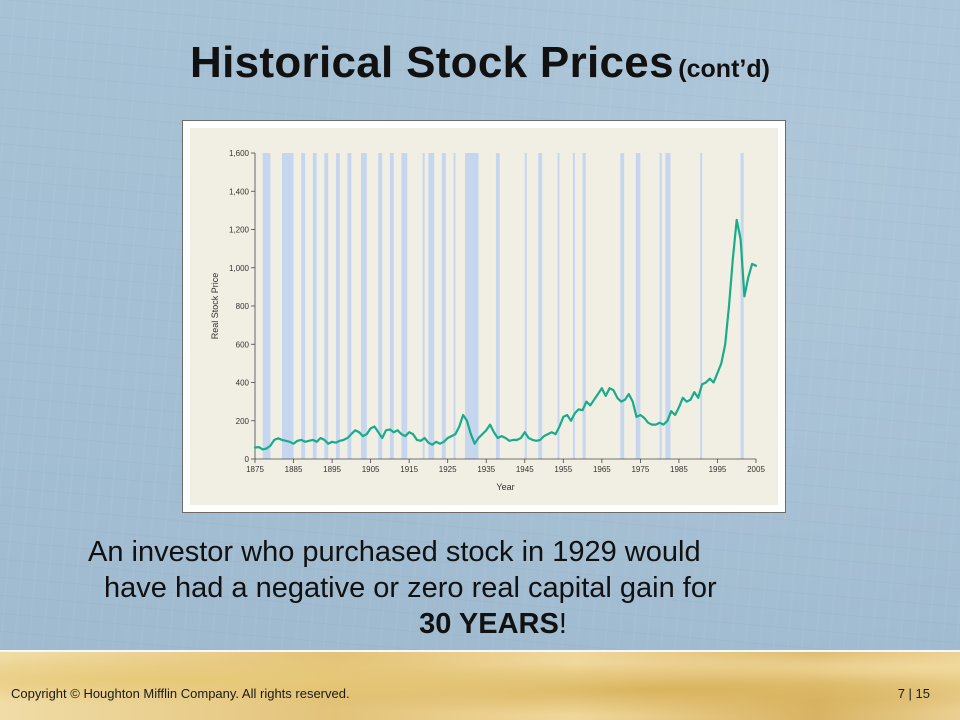  Describe the element at coordinates (332, 469) in the screenshot. I see `x-tick-label: 1895` at that location.